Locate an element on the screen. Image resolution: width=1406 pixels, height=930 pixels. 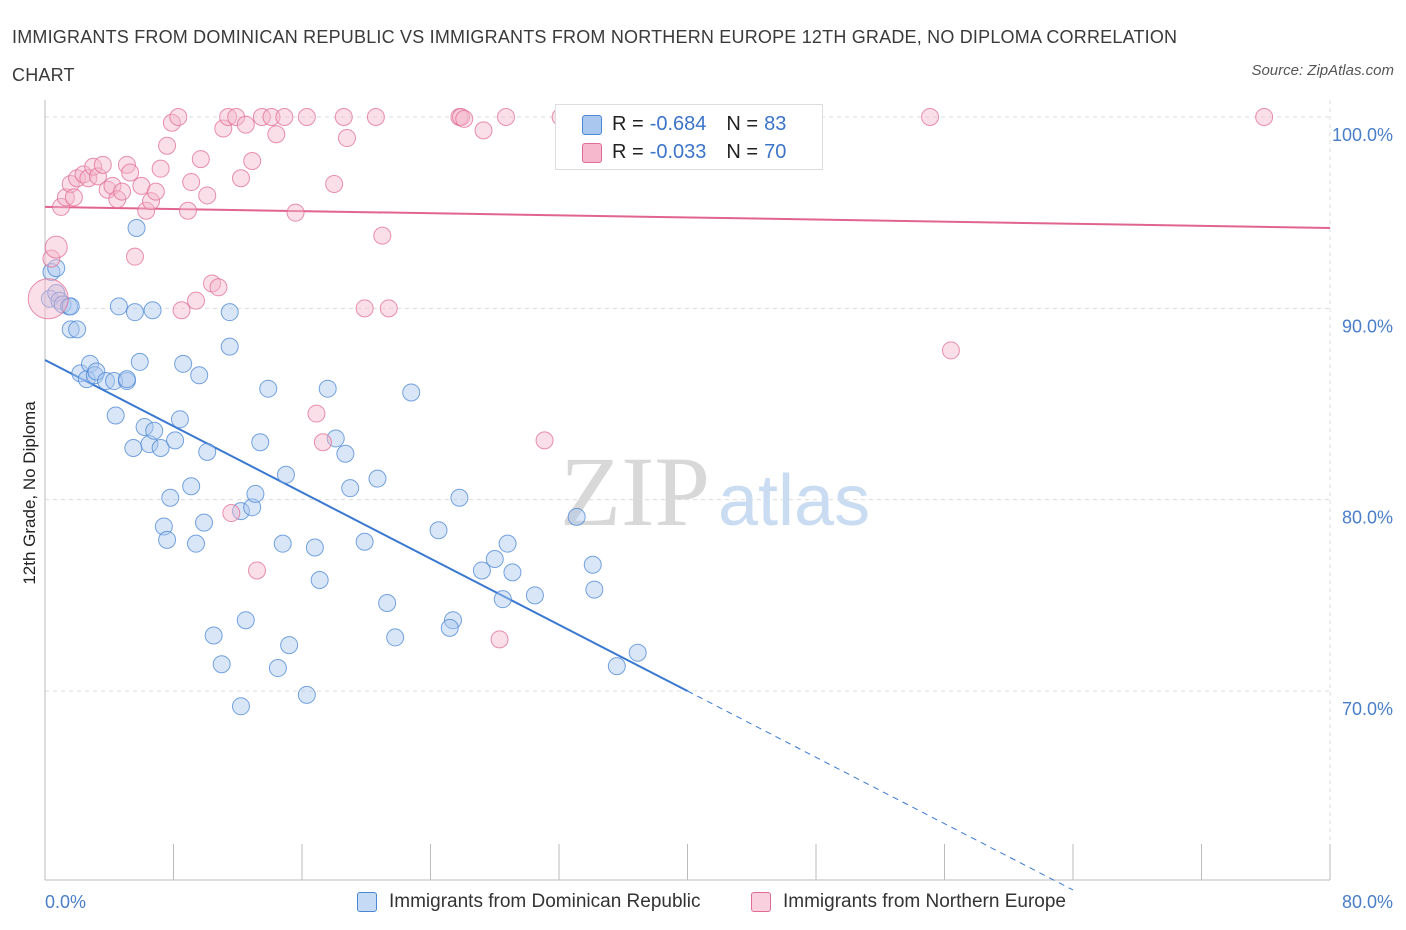
stats-legend: R = -0.684 N = 83 R = -0.033 N = 70 is located at coordinates (689, 137).